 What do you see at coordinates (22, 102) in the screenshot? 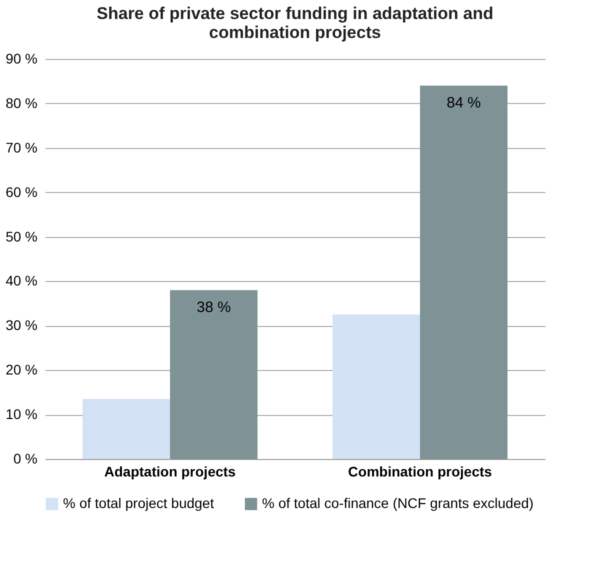
I see `y-tick-label: 80 %` at bounding box center [22, 102].